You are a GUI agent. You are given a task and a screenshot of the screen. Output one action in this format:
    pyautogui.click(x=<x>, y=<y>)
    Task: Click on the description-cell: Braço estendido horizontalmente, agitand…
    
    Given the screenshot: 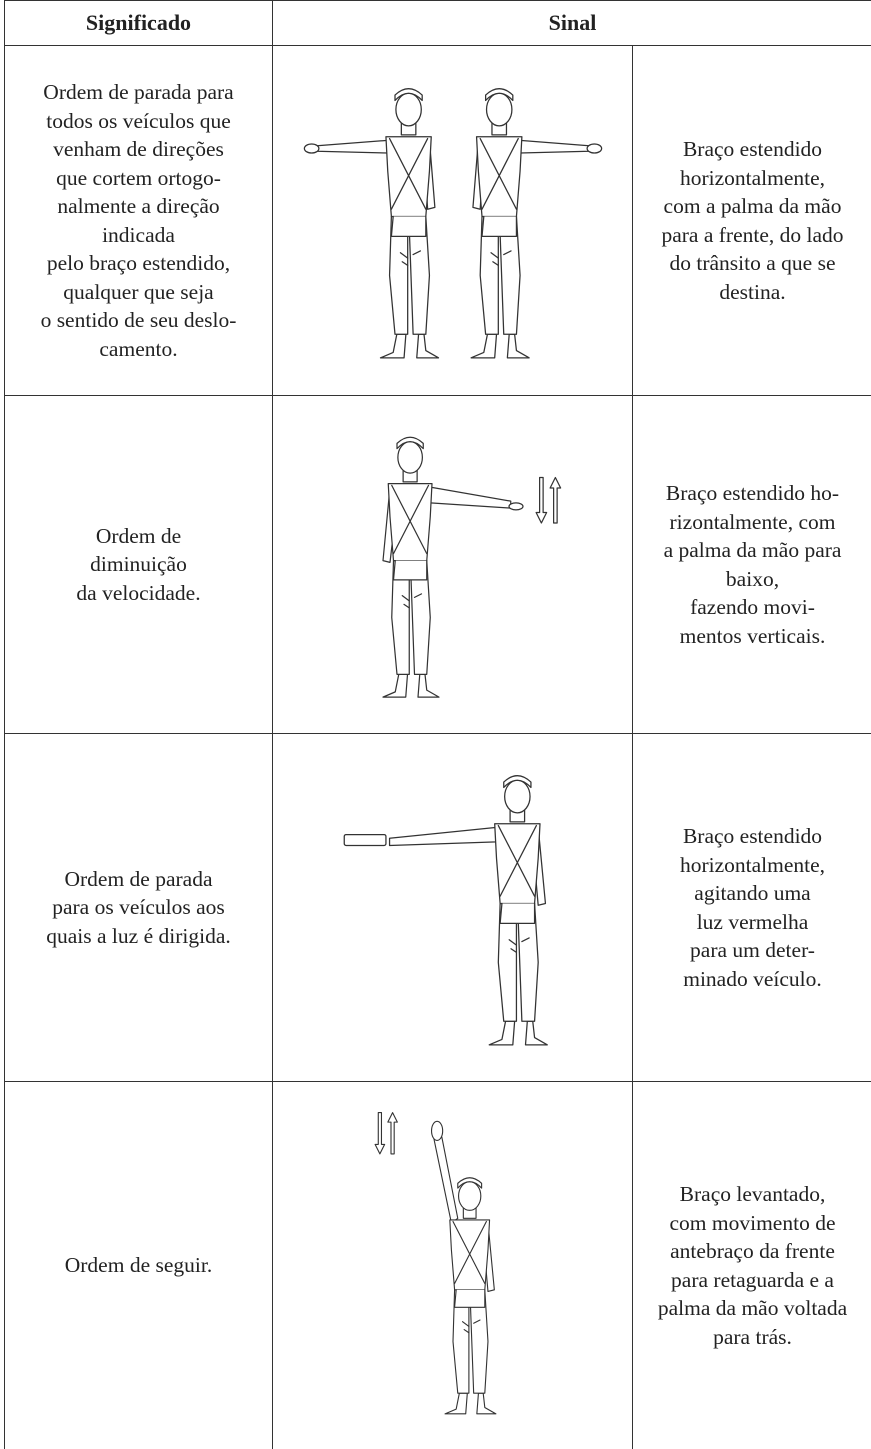 What is the action you would take?
    pyautogui.click(x=752, y=908)
    